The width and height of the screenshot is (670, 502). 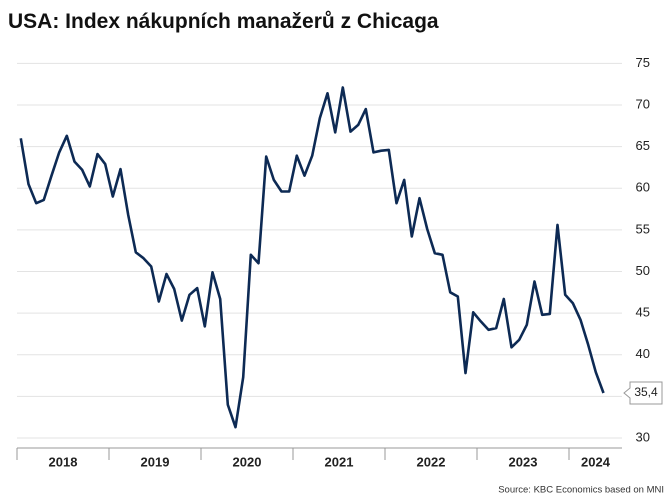 I want to click on source: Source: KBC Economics based on MNI, so click(x=581, y=490).